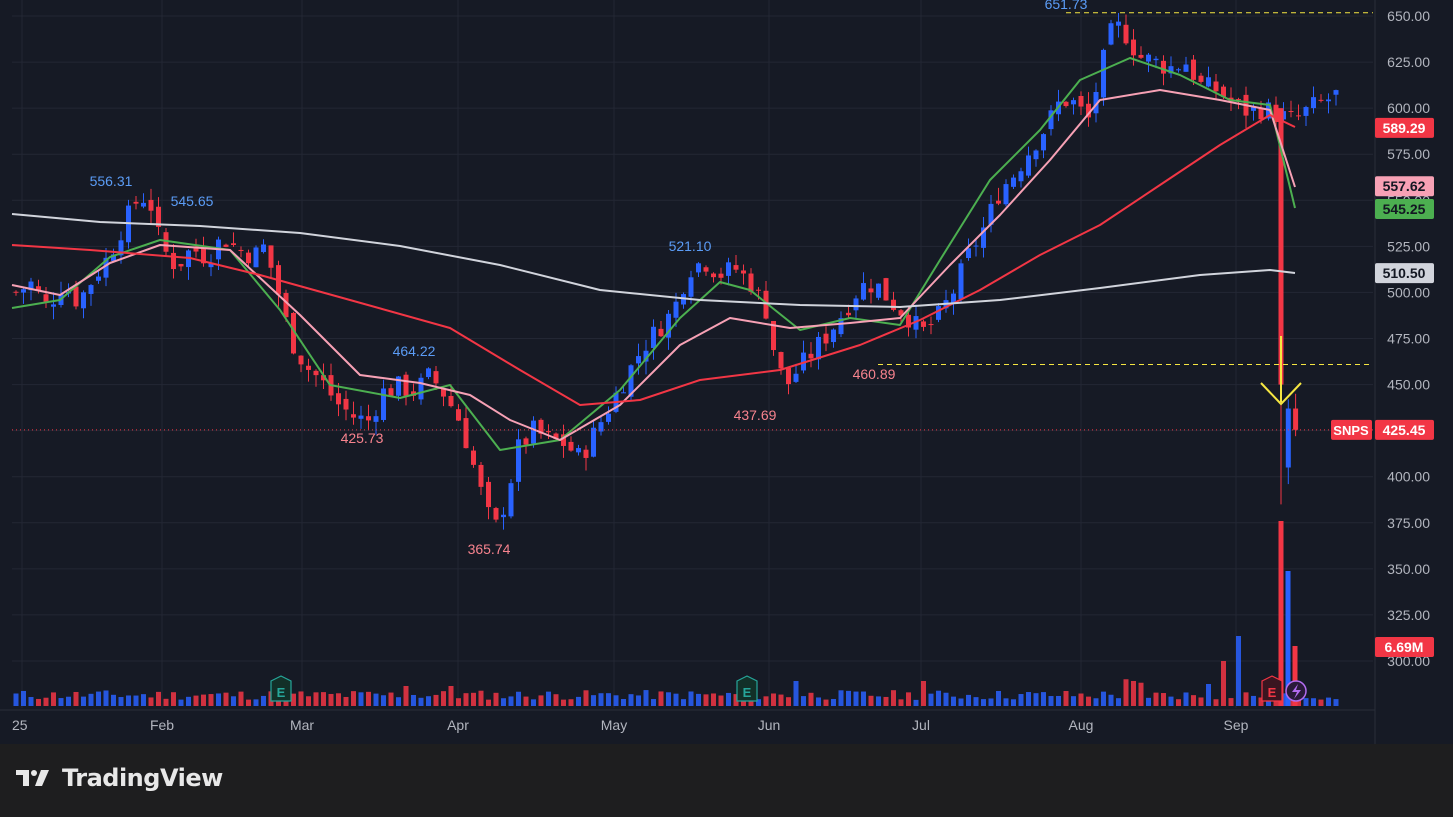 This screenshot has width=1453, height=817. What do you see at coordinates (1296, 691) in the screenshot?
I see `lightning-bolt` at bounding box center [1296, 691].